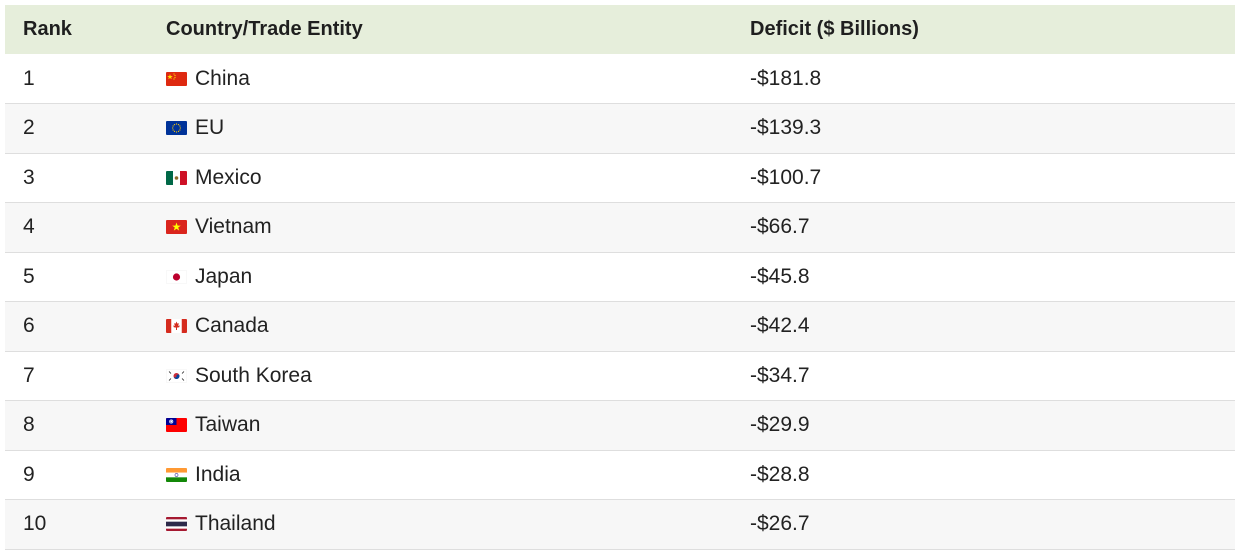 This screenshot has height=550, width=1252. Describe the element at coordinates (232, 326) in the screenshot. I see `country-name: Canada` at that location.